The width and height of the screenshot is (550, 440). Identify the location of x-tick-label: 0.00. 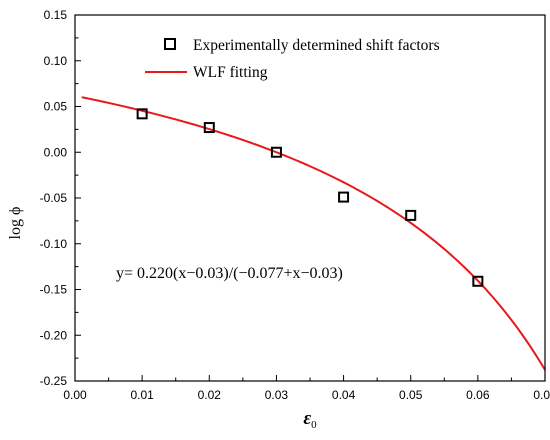
(75, 395).